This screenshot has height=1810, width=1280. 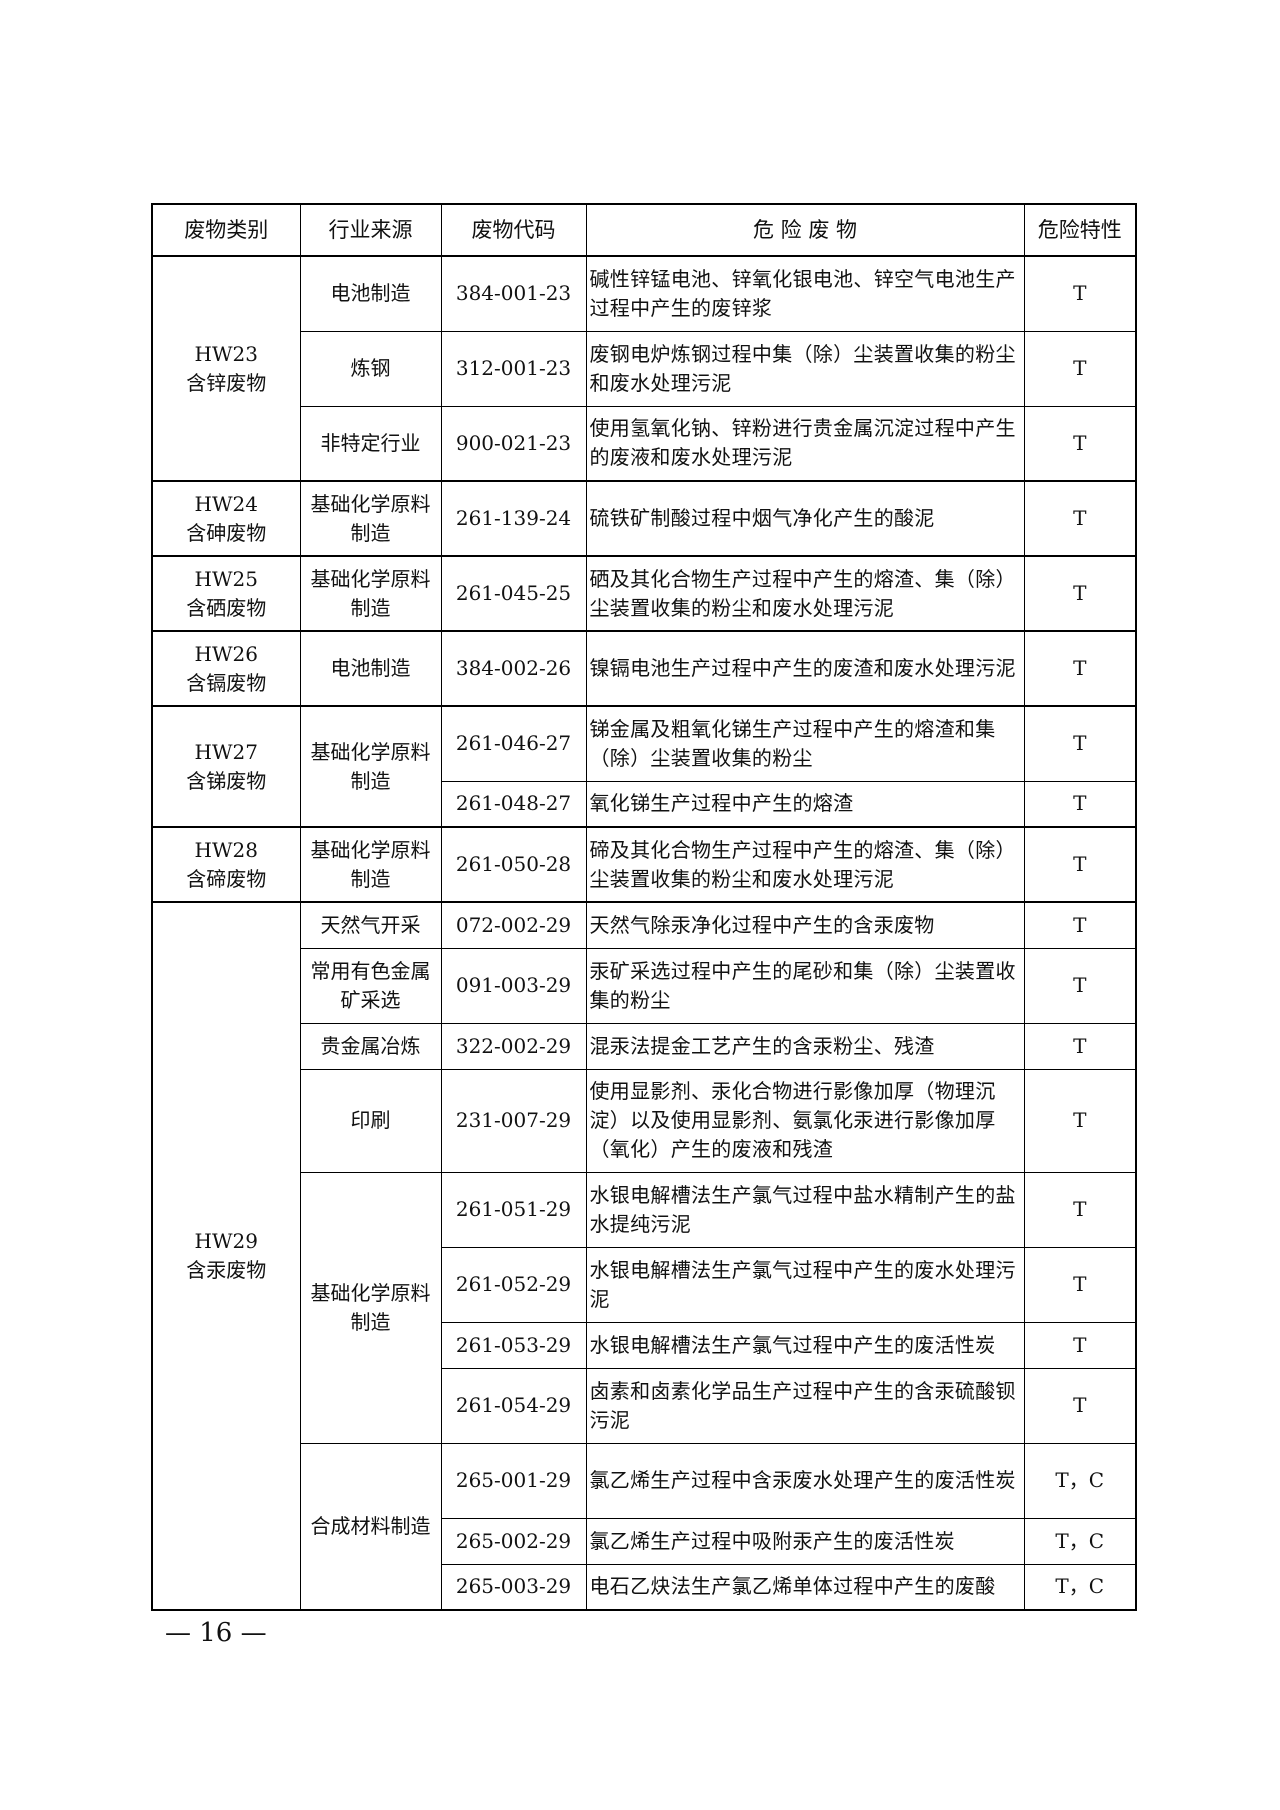 I want to click on category-name: 含汞废物, so click(x=226, y=1270).